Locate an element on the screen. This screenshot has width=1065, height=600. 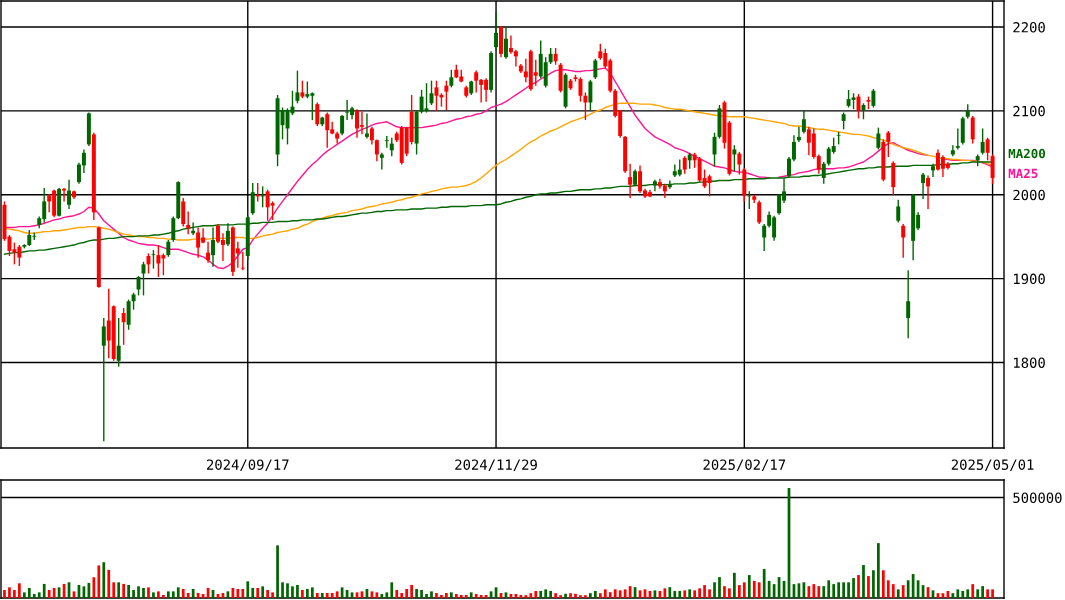
y-tick-label: 2200 is located at coordinates (1029, 27).